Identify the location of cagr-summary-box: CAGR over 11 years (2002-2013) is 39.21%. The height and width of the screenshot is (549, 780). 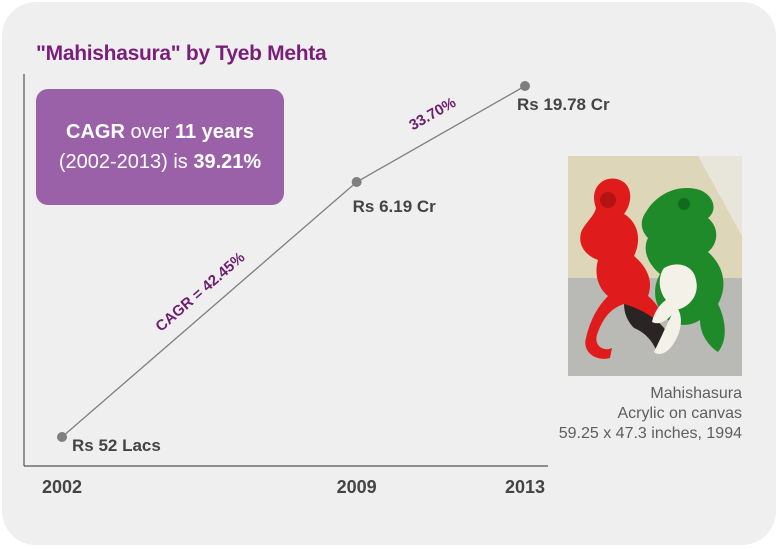
(160, 147).